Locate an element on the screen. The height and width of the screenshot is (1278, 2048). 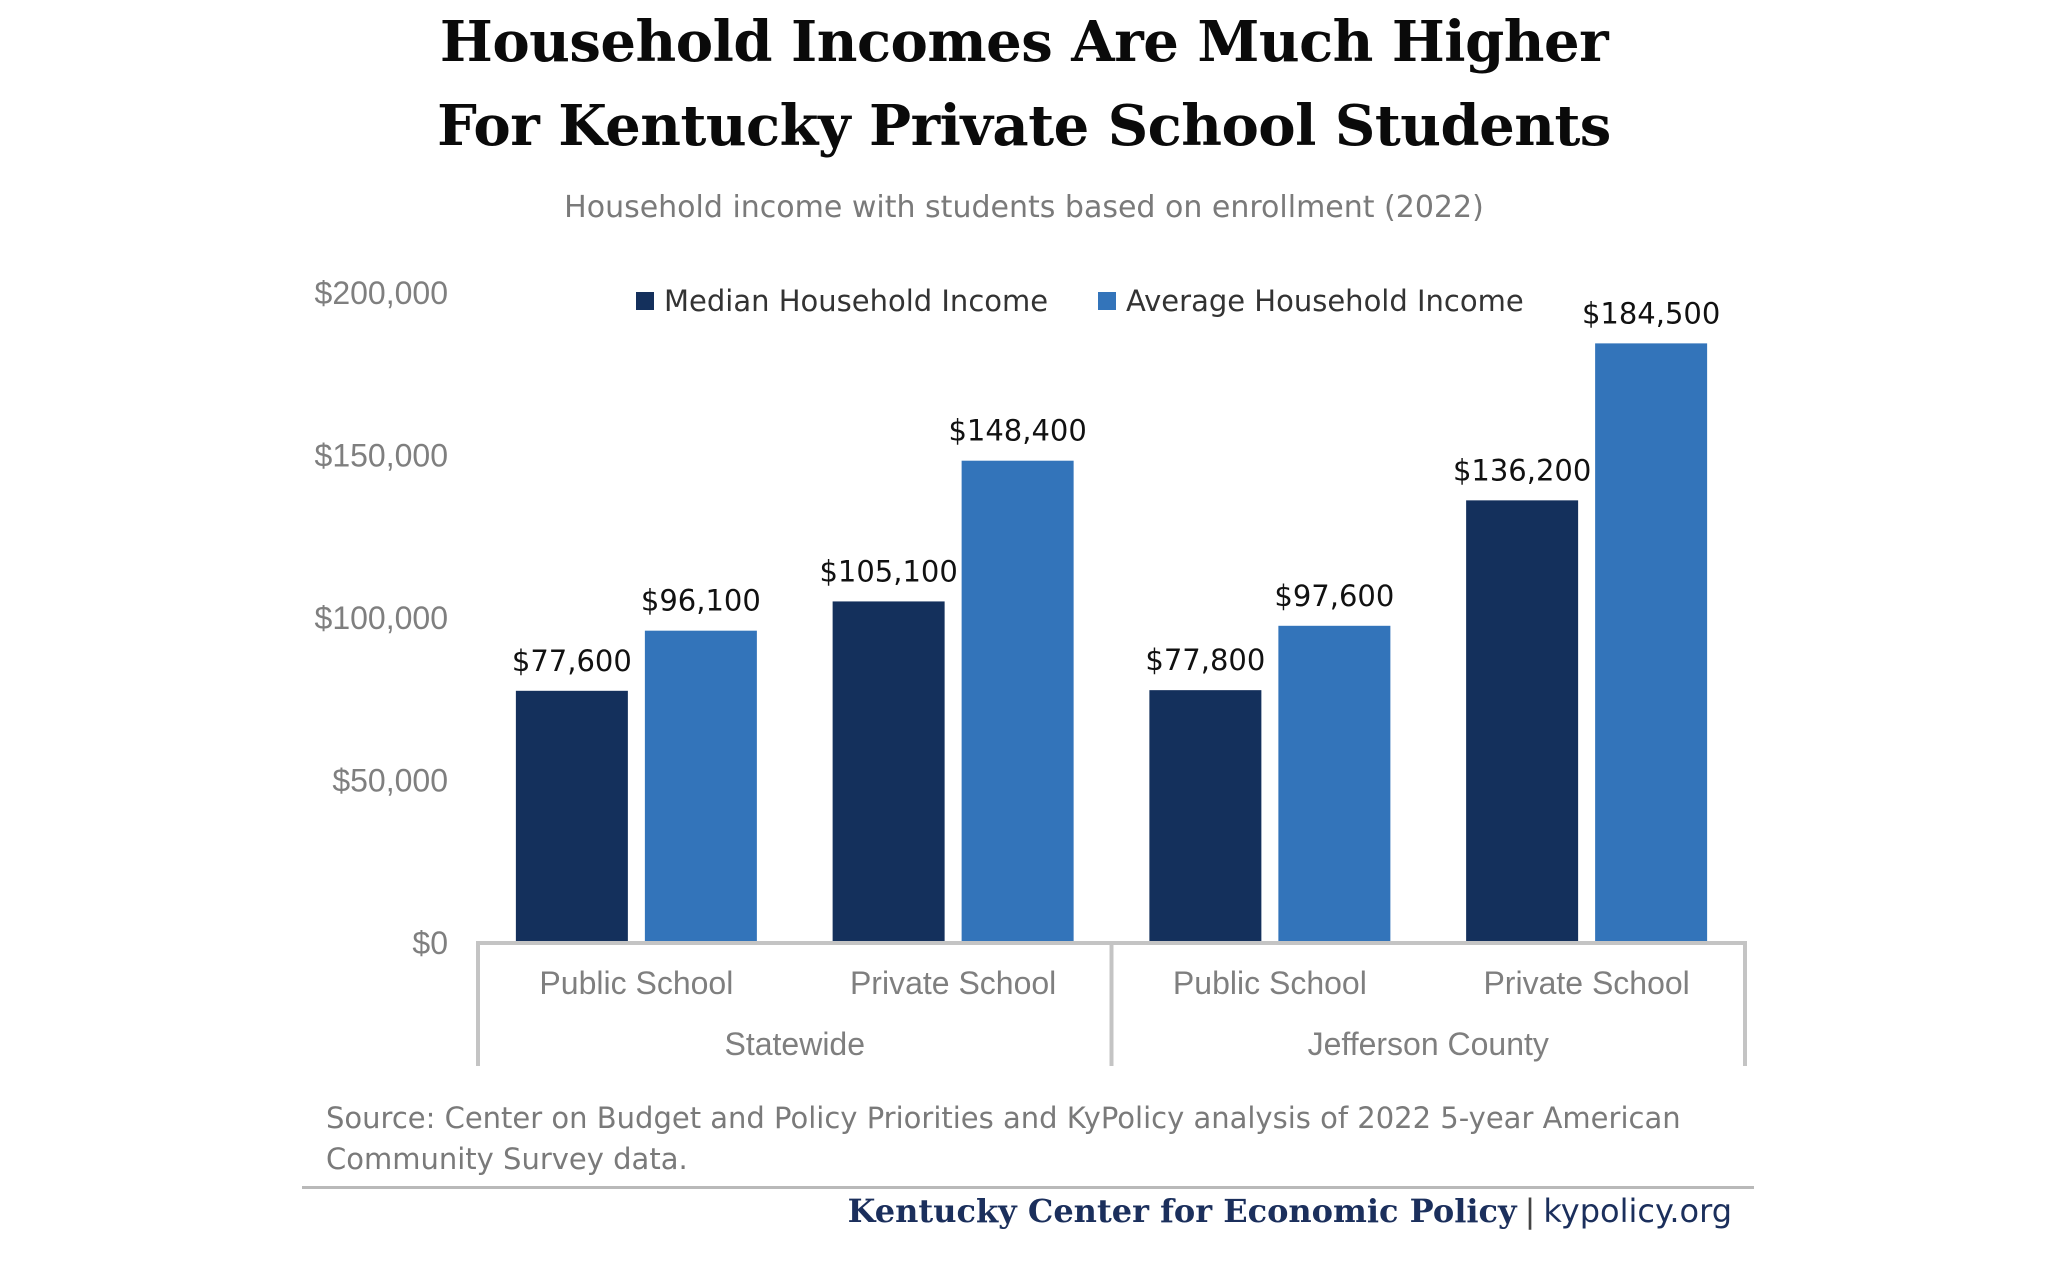
y-tick-label: $50,000 is located at coordinates (390, 781).